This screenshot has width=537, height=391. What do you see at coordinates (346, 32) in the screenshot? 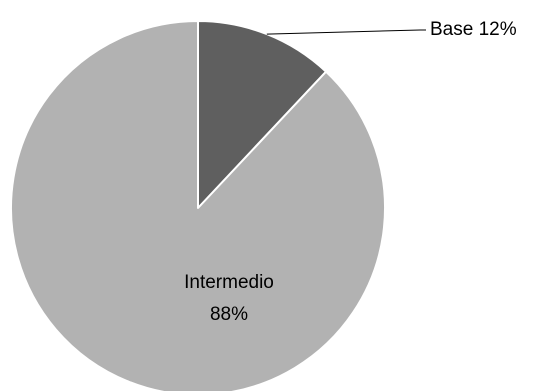
I see `leader-line-base` at bounding box center [346, 32].